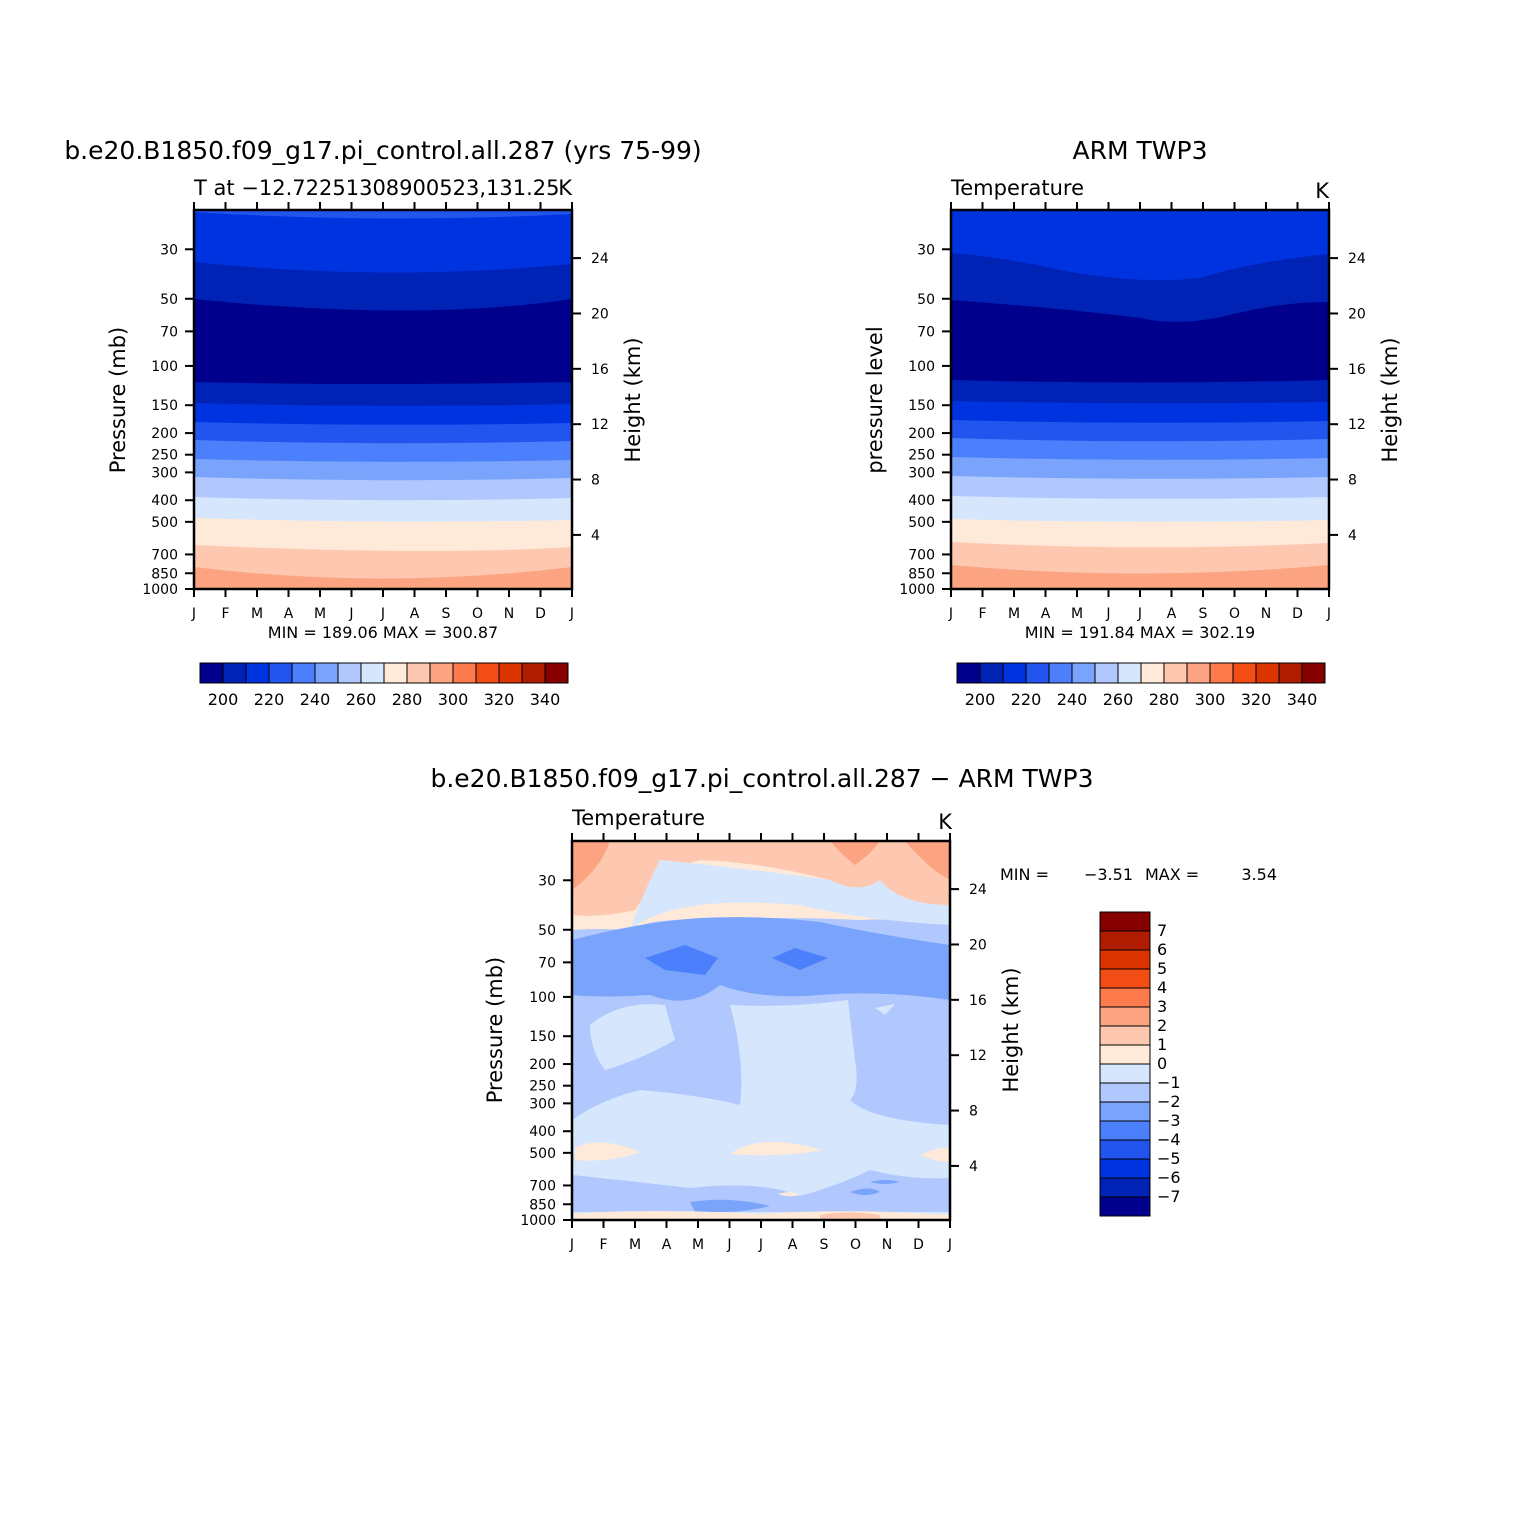 The height and width of the screenshot is (1524, 1524). I want to click on colorbar-label: −7, so click(1169, 1196).